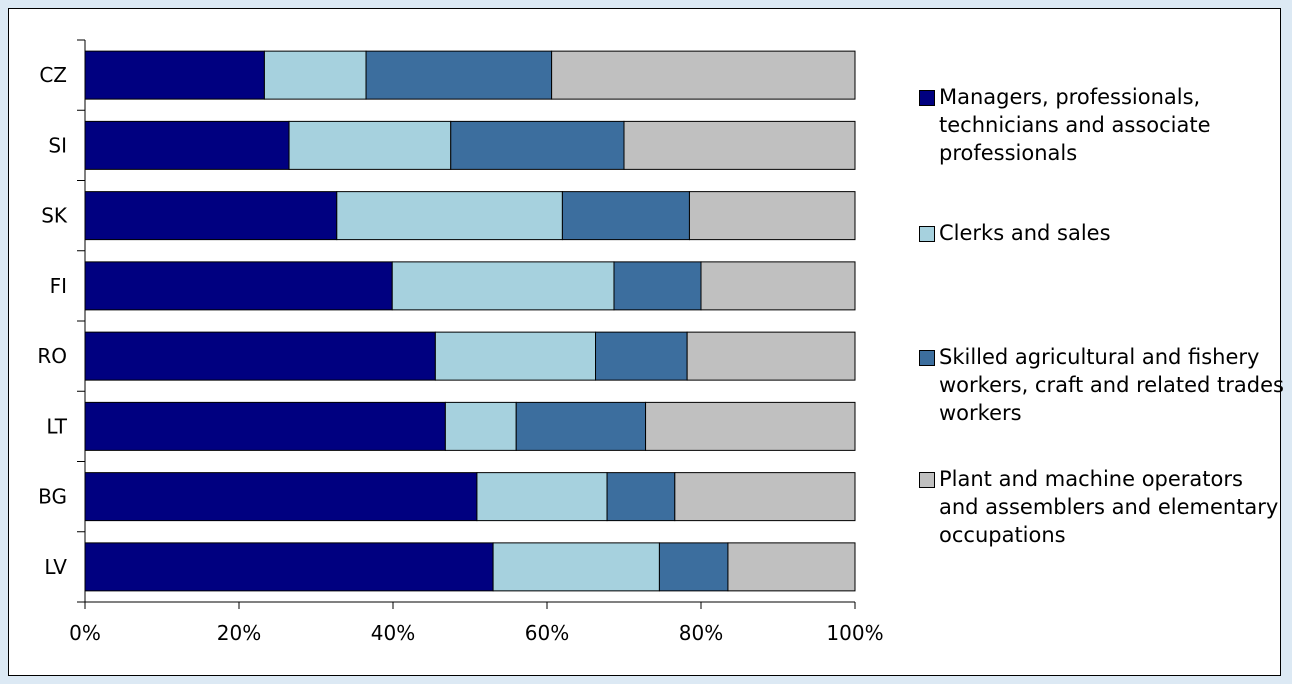  Describe the element at coordinates (52, 497) in the screenshot. I see `category-label: BG` at that location.